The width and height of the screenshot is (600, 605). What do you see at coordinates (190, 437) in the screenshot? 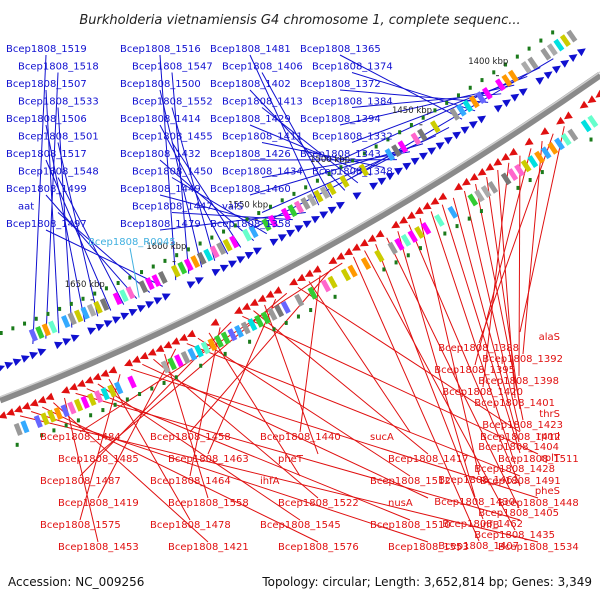
I see `gene-label-text: Bcep1808_1458` at bounding box center [190, 437].